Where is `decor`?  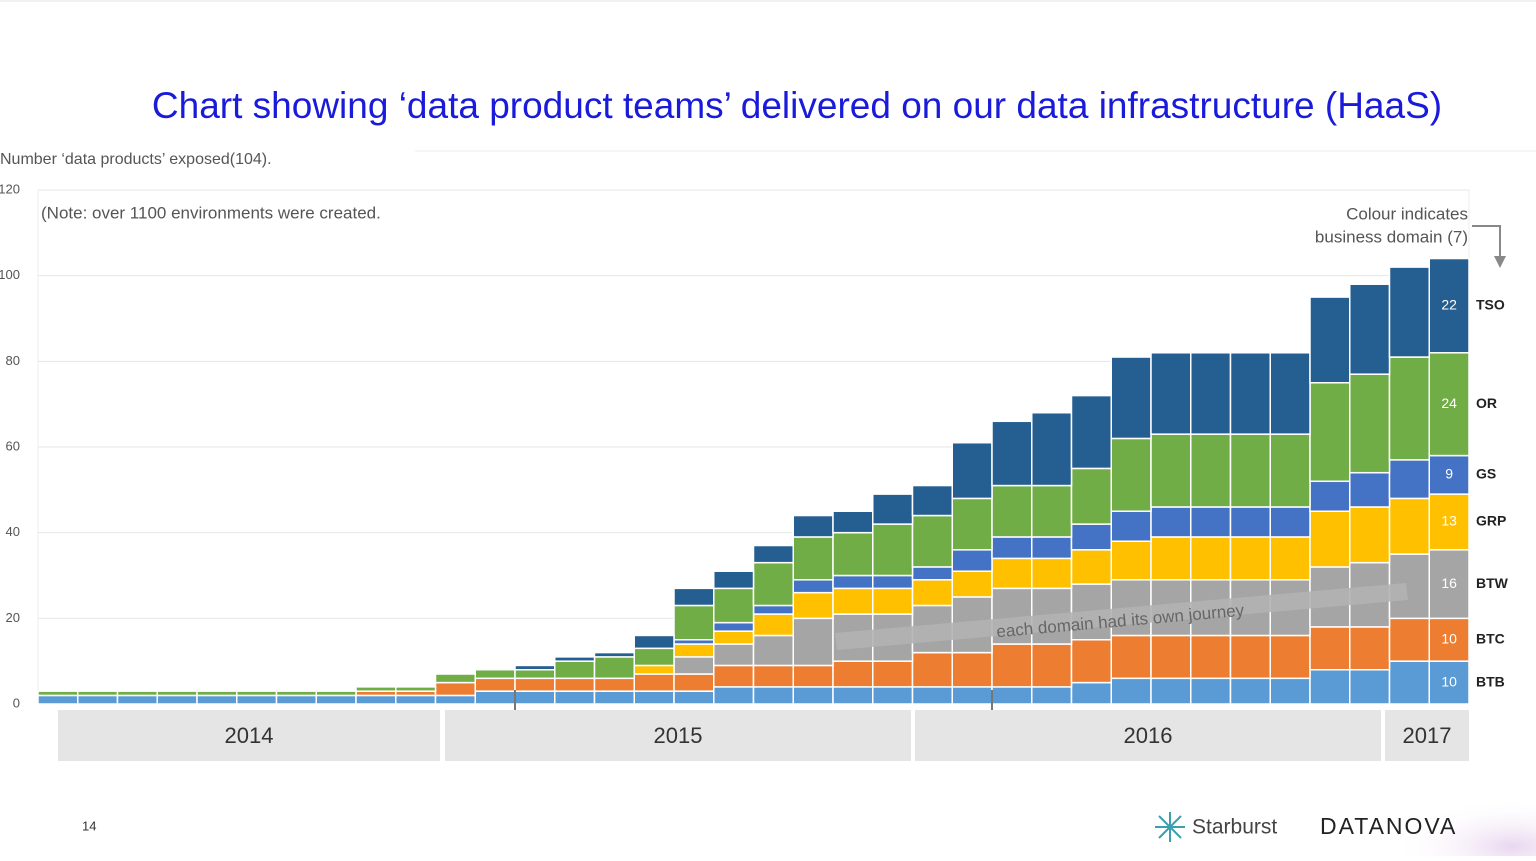 decor is located at coordinates (1418, 808).